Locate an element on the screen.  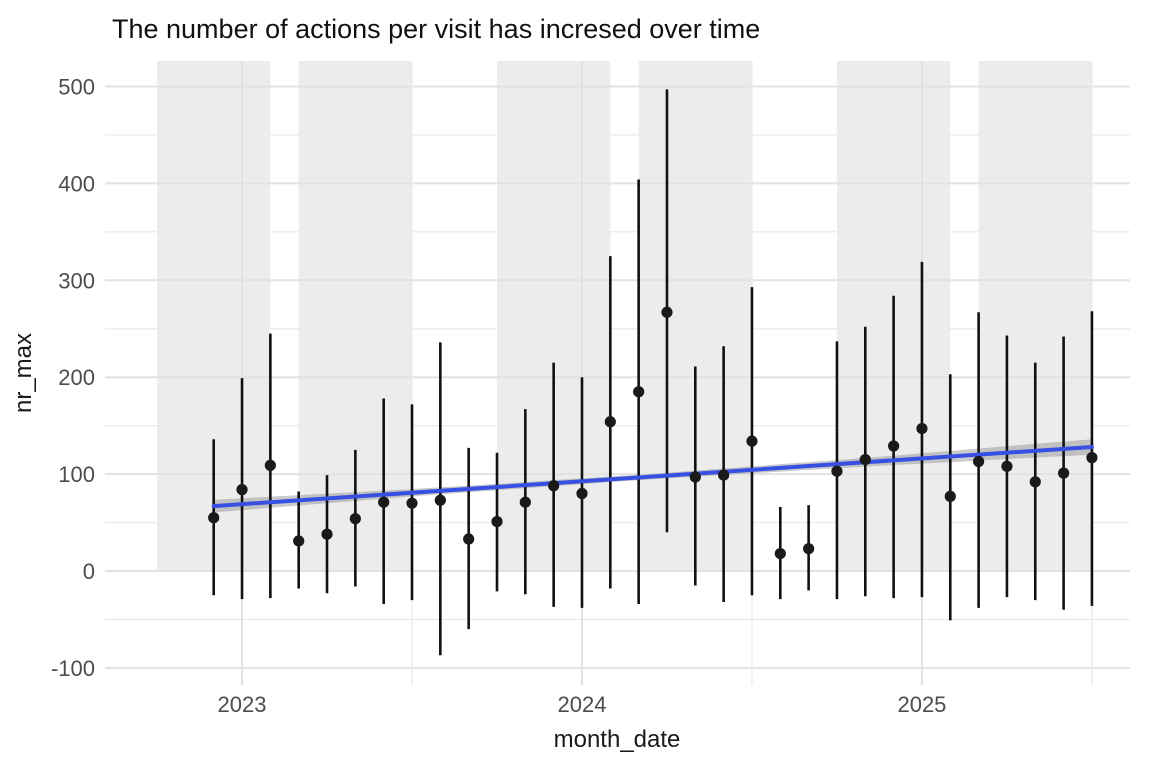
x-tick-label: 2025 is located at coordinates (921, 704).